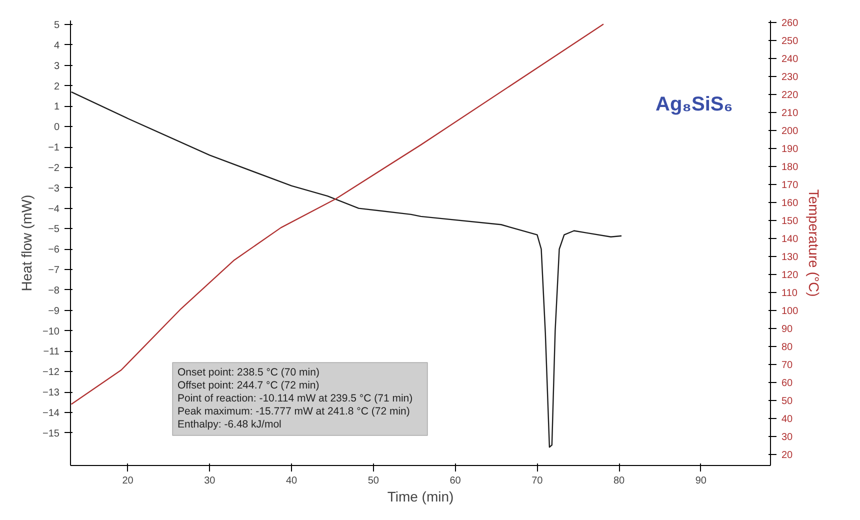  Describe the element at coordinates (788, 456) in the screenshot. I see `y2-tick-label: 20` at that location.